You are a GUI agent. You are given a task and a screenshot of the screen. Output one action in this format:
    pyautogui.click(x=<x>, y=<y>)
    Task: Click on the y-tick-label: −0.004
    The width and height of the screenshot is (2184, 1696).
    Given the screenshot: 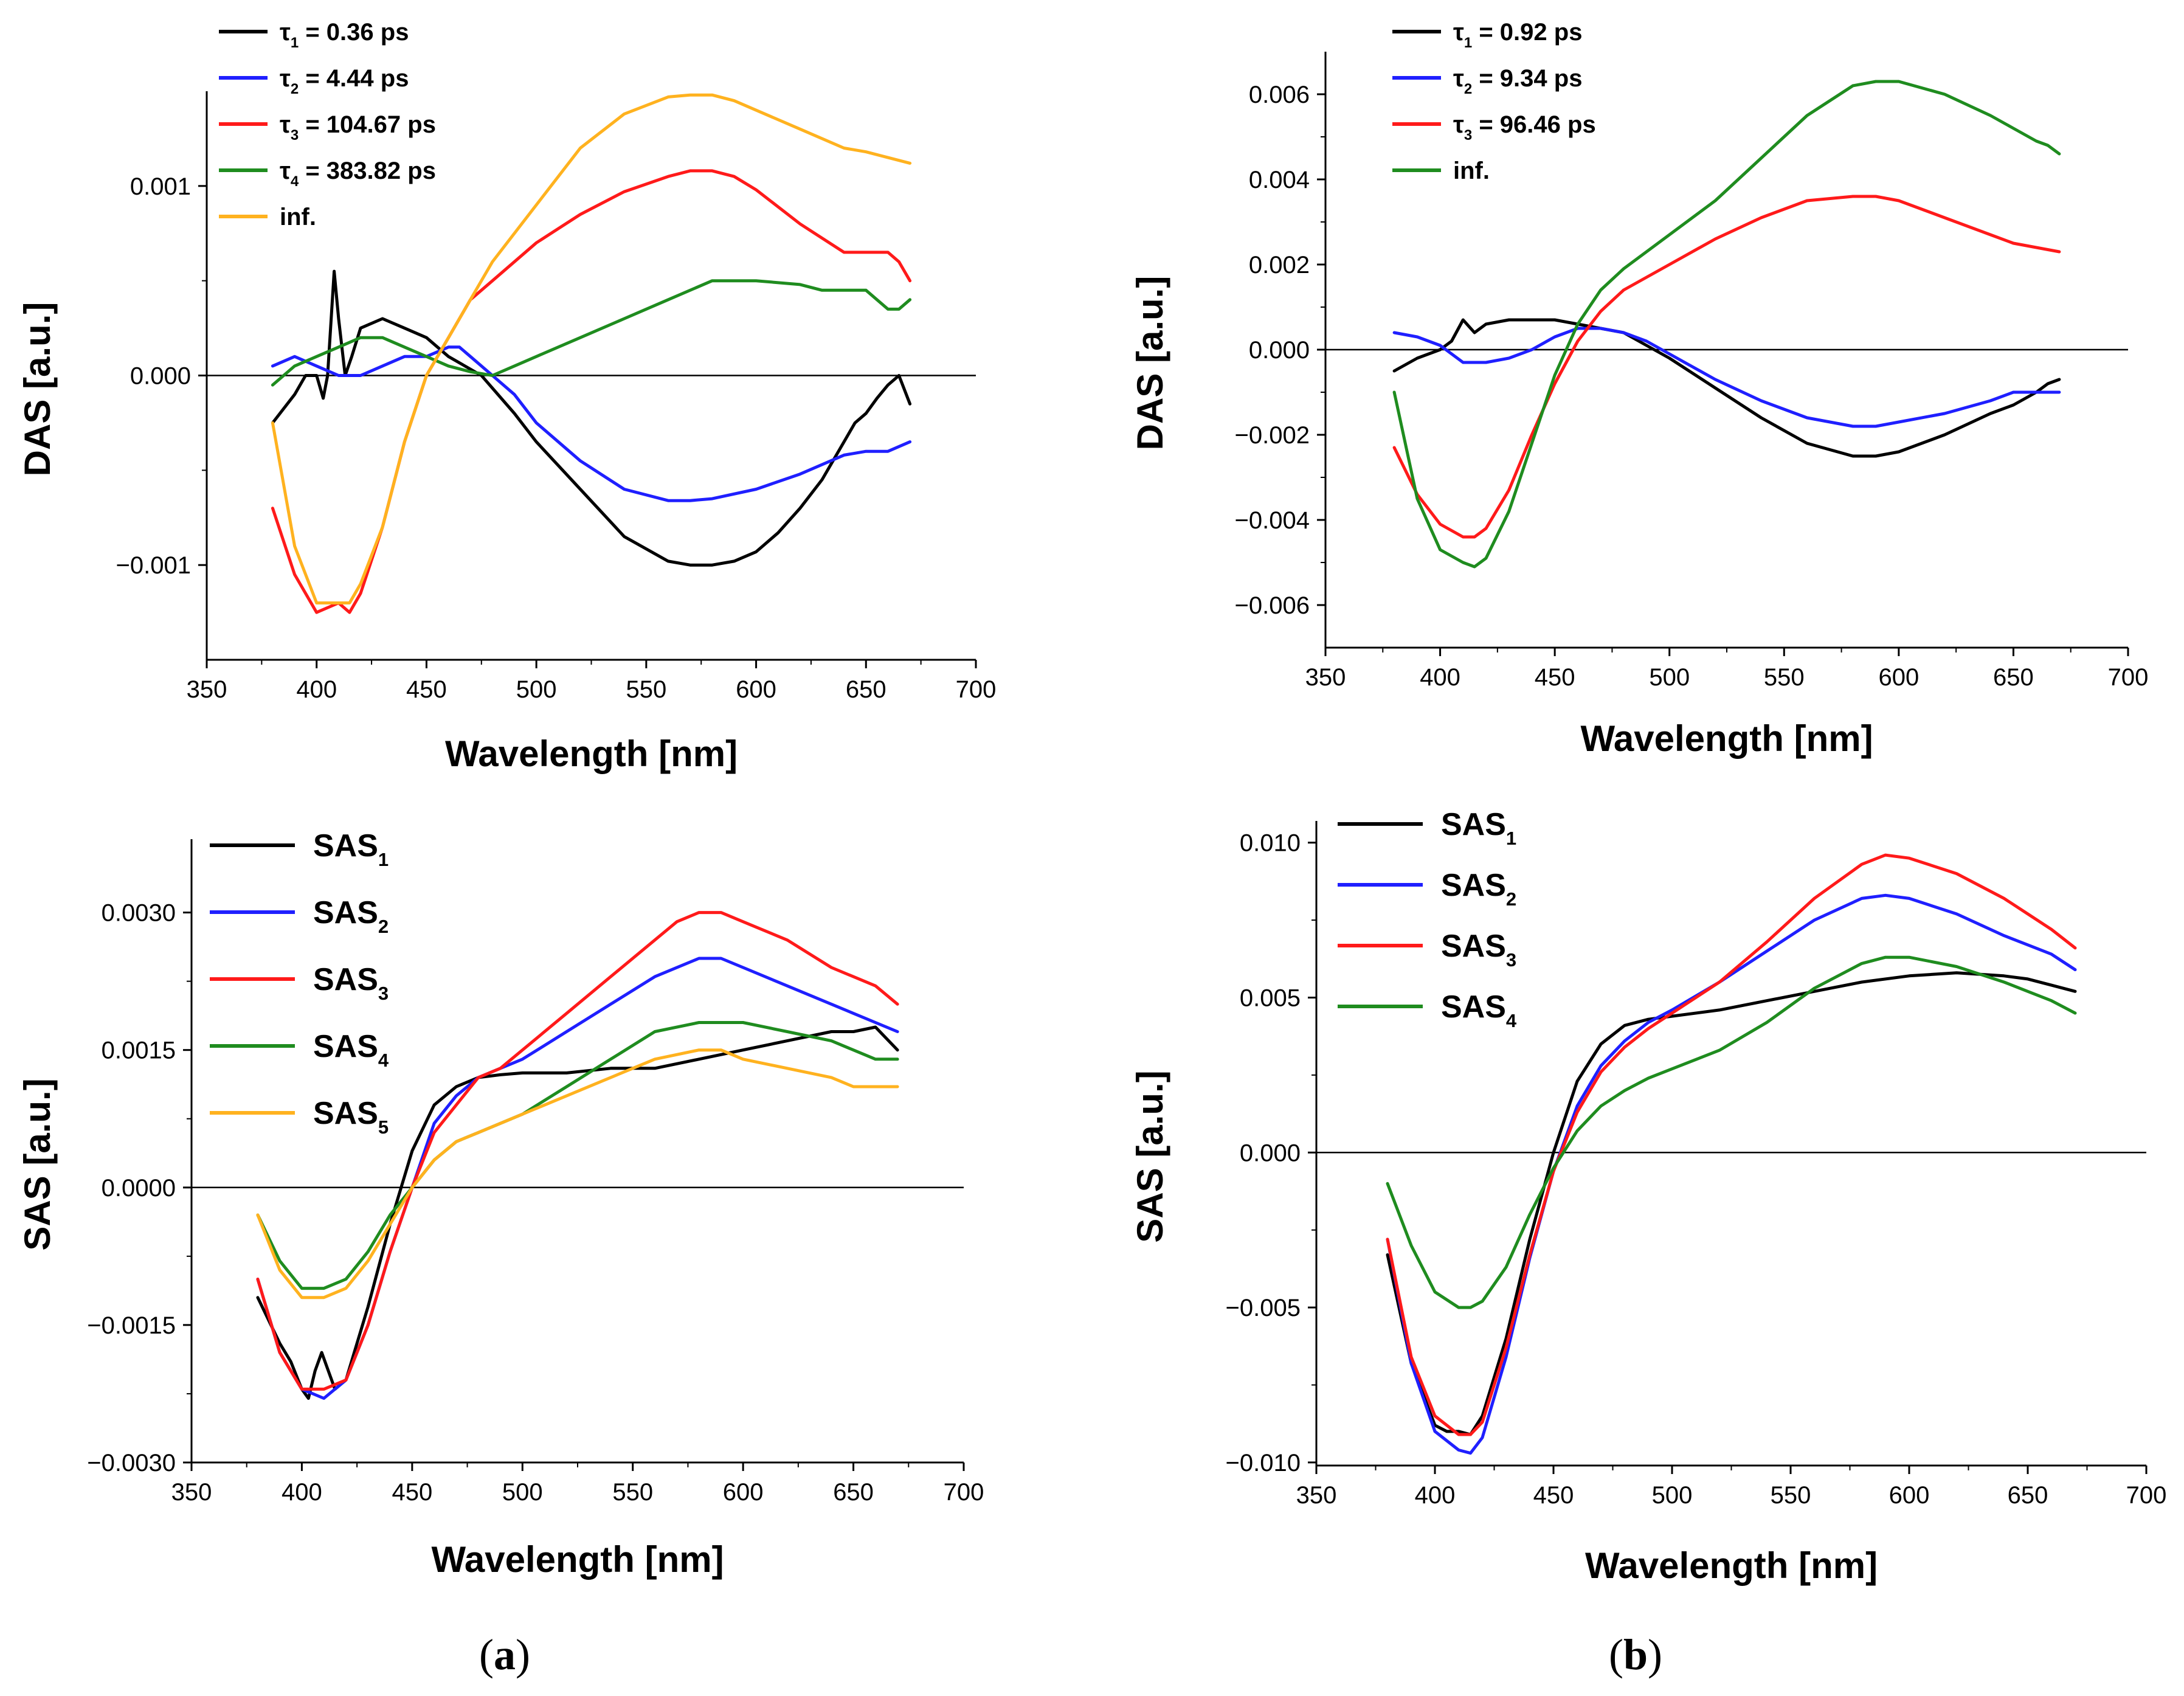 What is the action you would take?
    pyautogui.click(x=1272, y=520)
    